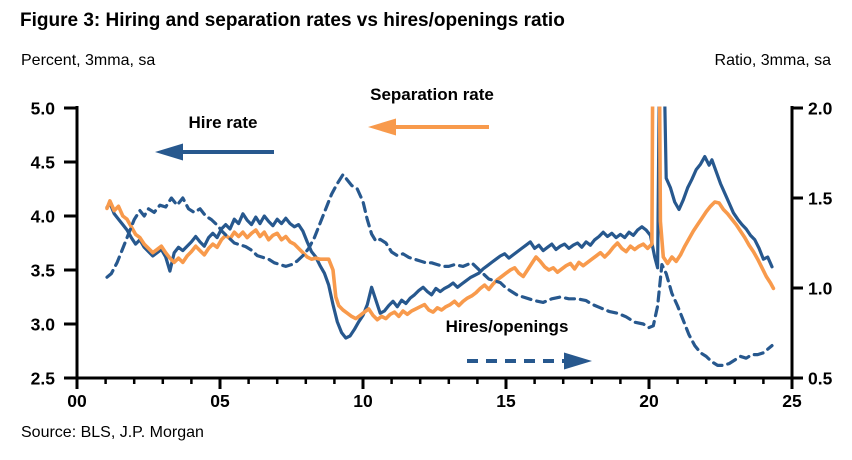 The width and height of the screenshot is (852, 460). What do you see at coordinates (792, 401) in the screenshot?
I see `x-tick-label: 25` at bounding box center [792, 401].